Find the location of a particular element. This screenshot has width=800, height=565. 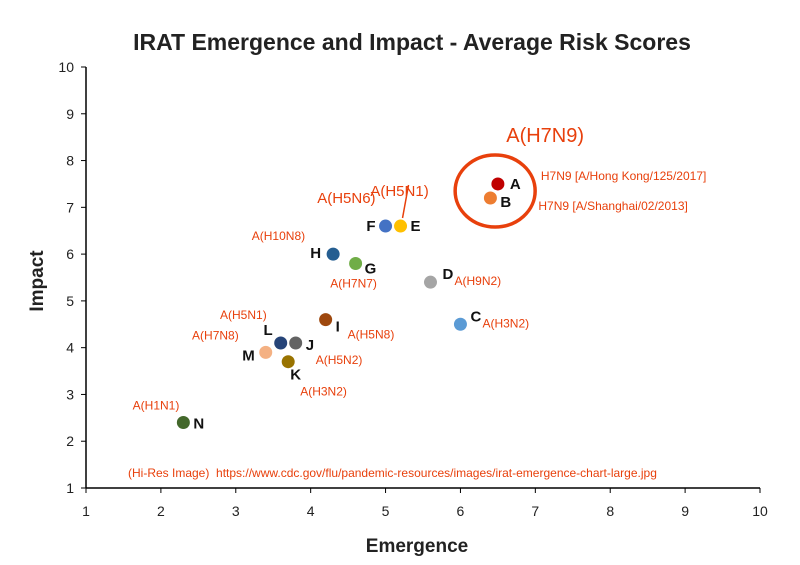

y-tick-label: 8 is located at coordinates (70, 161).